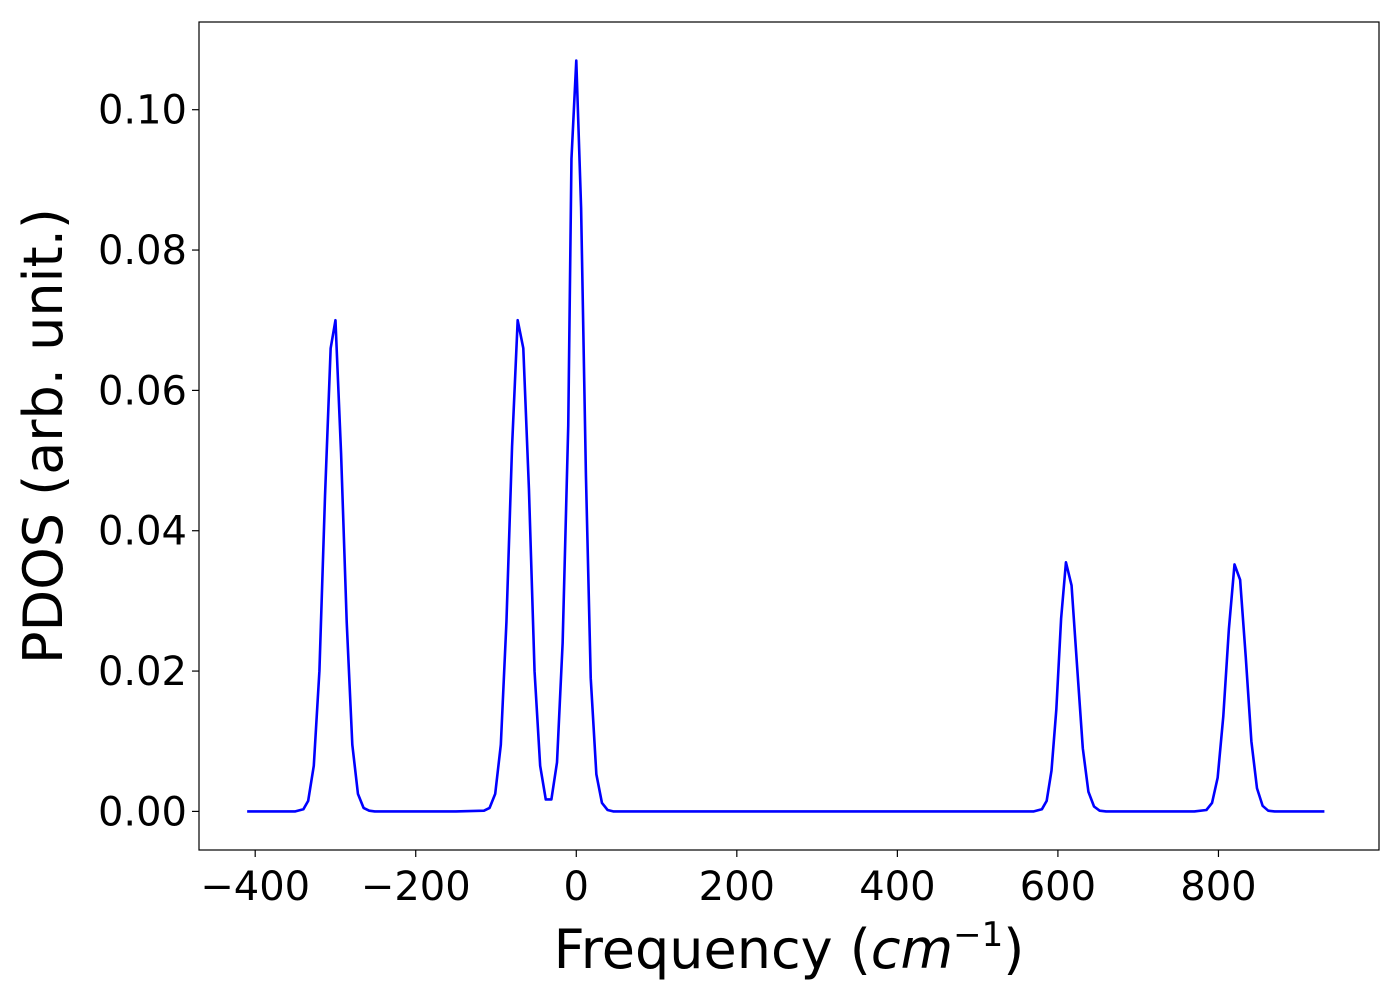  I want to click on y-axis-label: PDOS (arb. unit.), so click(43, 436).